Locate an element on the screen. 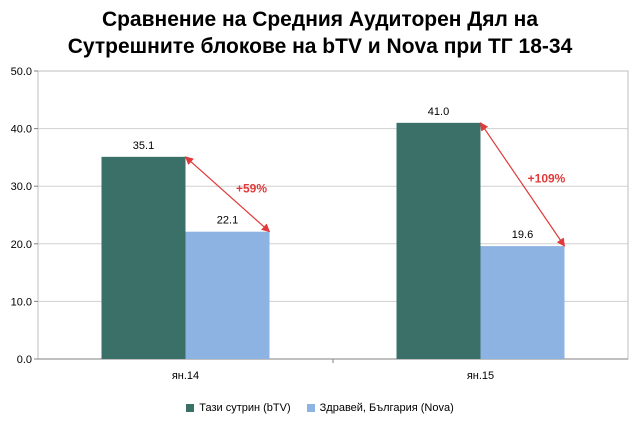  data-label: 19.6 is located at coordinates (522, 235).